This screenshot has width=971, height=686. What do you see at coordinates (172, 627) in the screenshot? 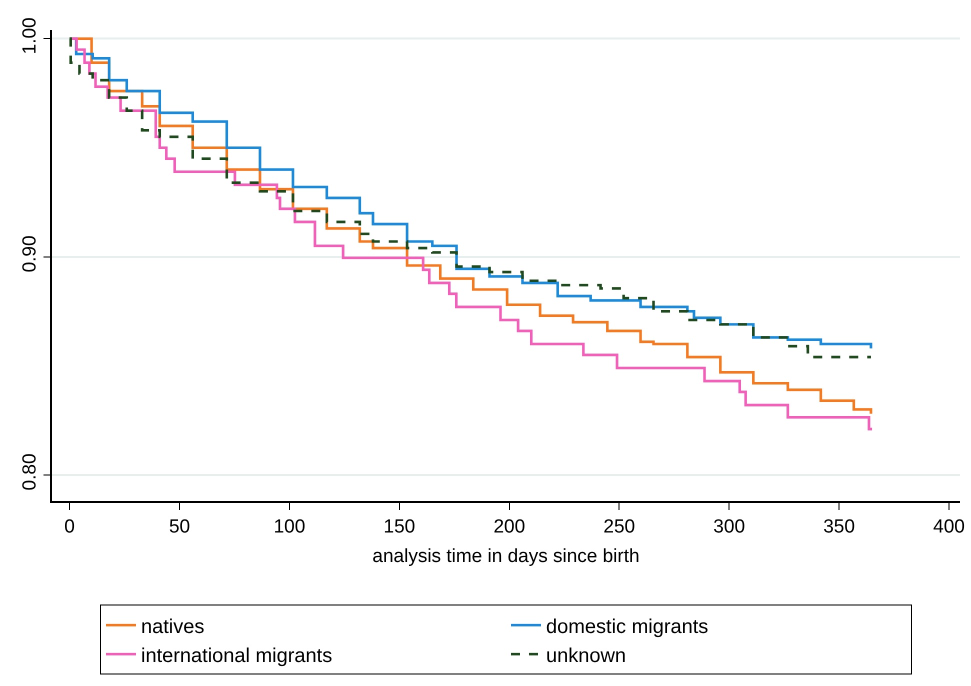
I see `legend-label: natives` at bounding box center [172, 627].